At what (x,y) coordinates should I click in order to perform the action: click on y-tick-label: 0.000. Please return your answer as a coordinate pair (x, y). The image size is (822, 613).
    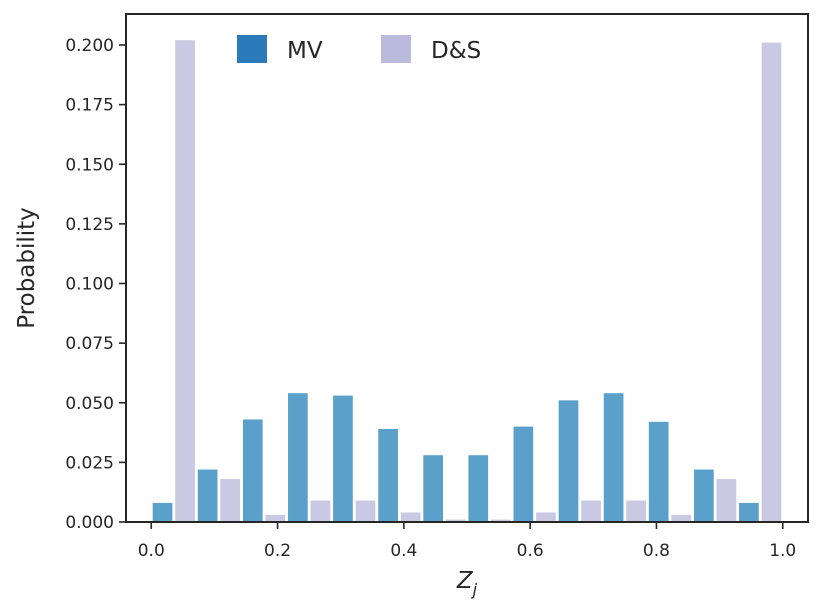
    Looking at the image, I should click on (89, 523).